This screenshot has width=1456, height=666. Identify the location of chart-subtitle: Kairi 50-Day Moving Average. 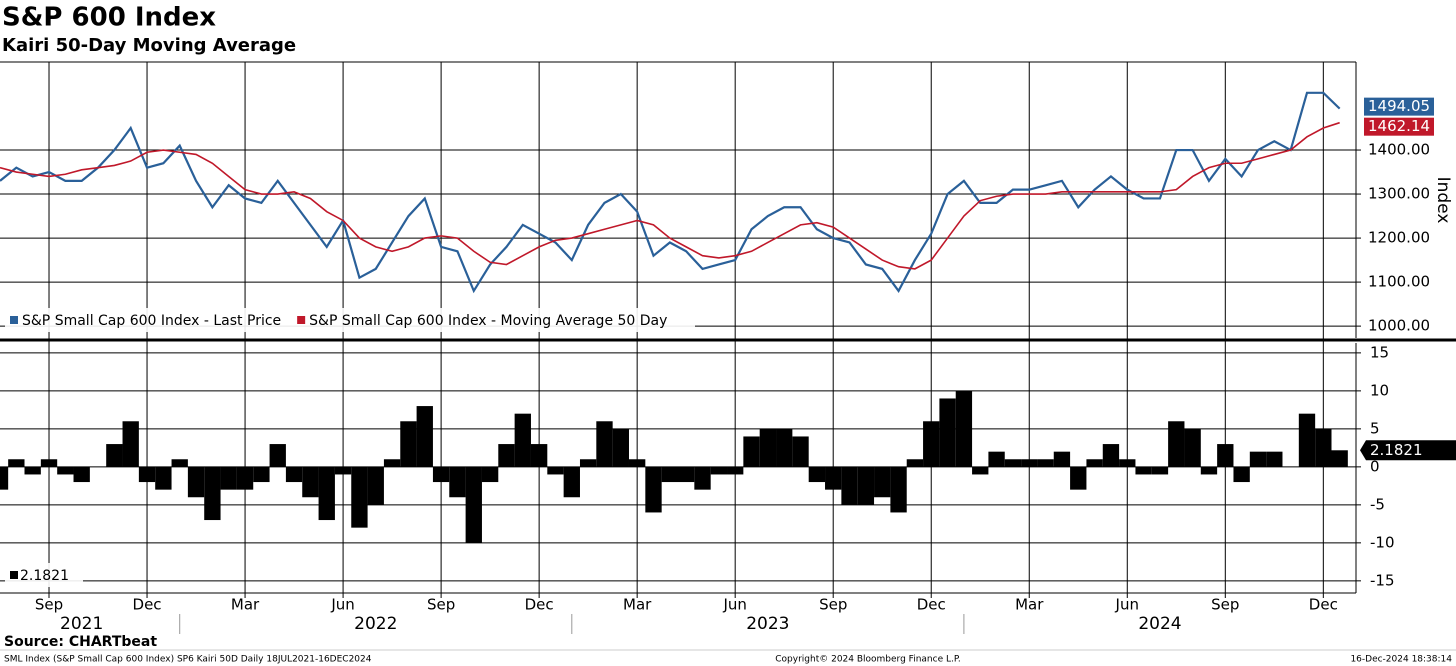
(149, 45).